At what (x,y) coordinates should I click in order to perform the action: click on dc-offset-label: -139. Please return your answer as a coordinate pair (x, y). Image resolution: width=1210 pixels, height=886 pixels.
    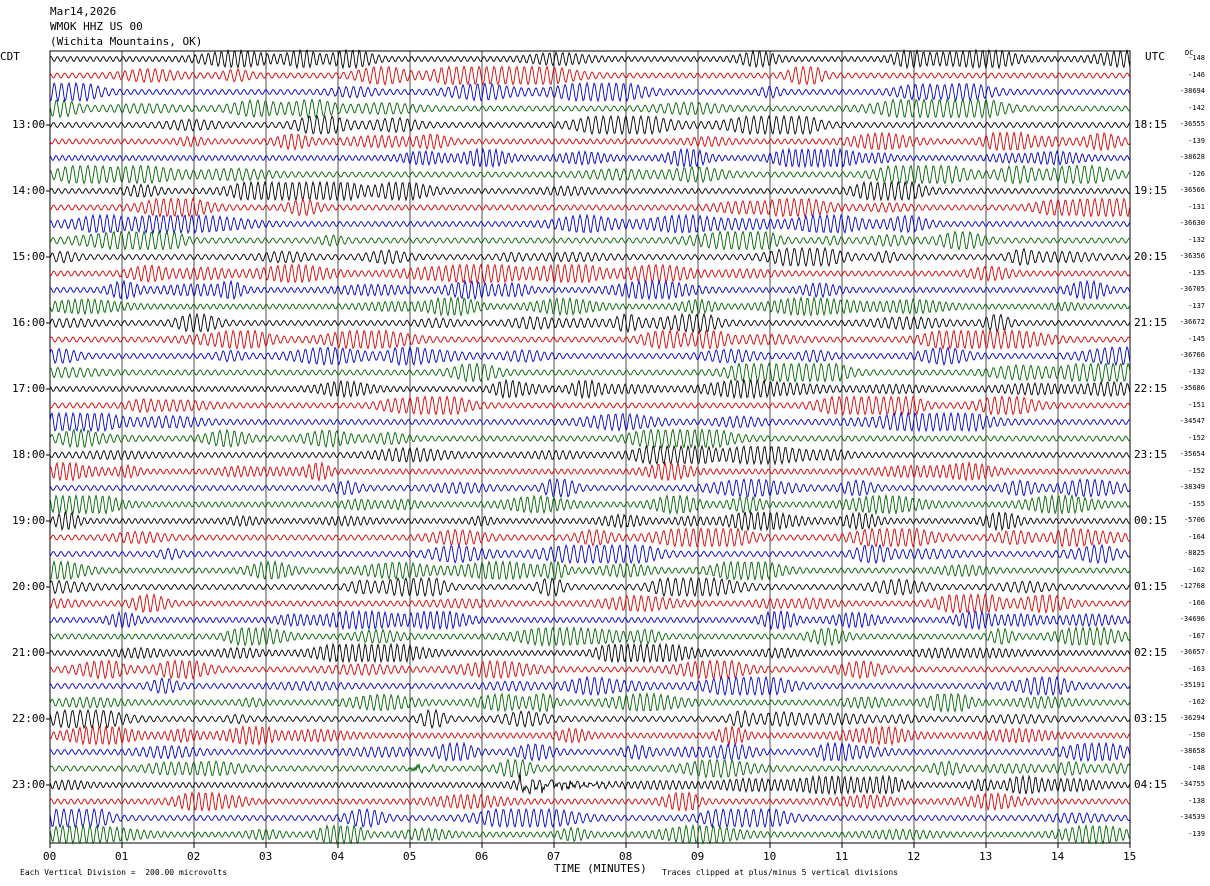
    Looking at the image, I should click on (1196, 833).